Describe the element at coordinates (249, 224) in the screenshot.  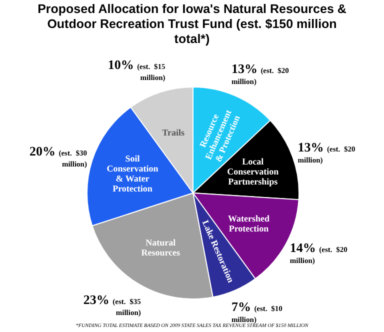
I see `slice-label: Watershed Protection` at that location.